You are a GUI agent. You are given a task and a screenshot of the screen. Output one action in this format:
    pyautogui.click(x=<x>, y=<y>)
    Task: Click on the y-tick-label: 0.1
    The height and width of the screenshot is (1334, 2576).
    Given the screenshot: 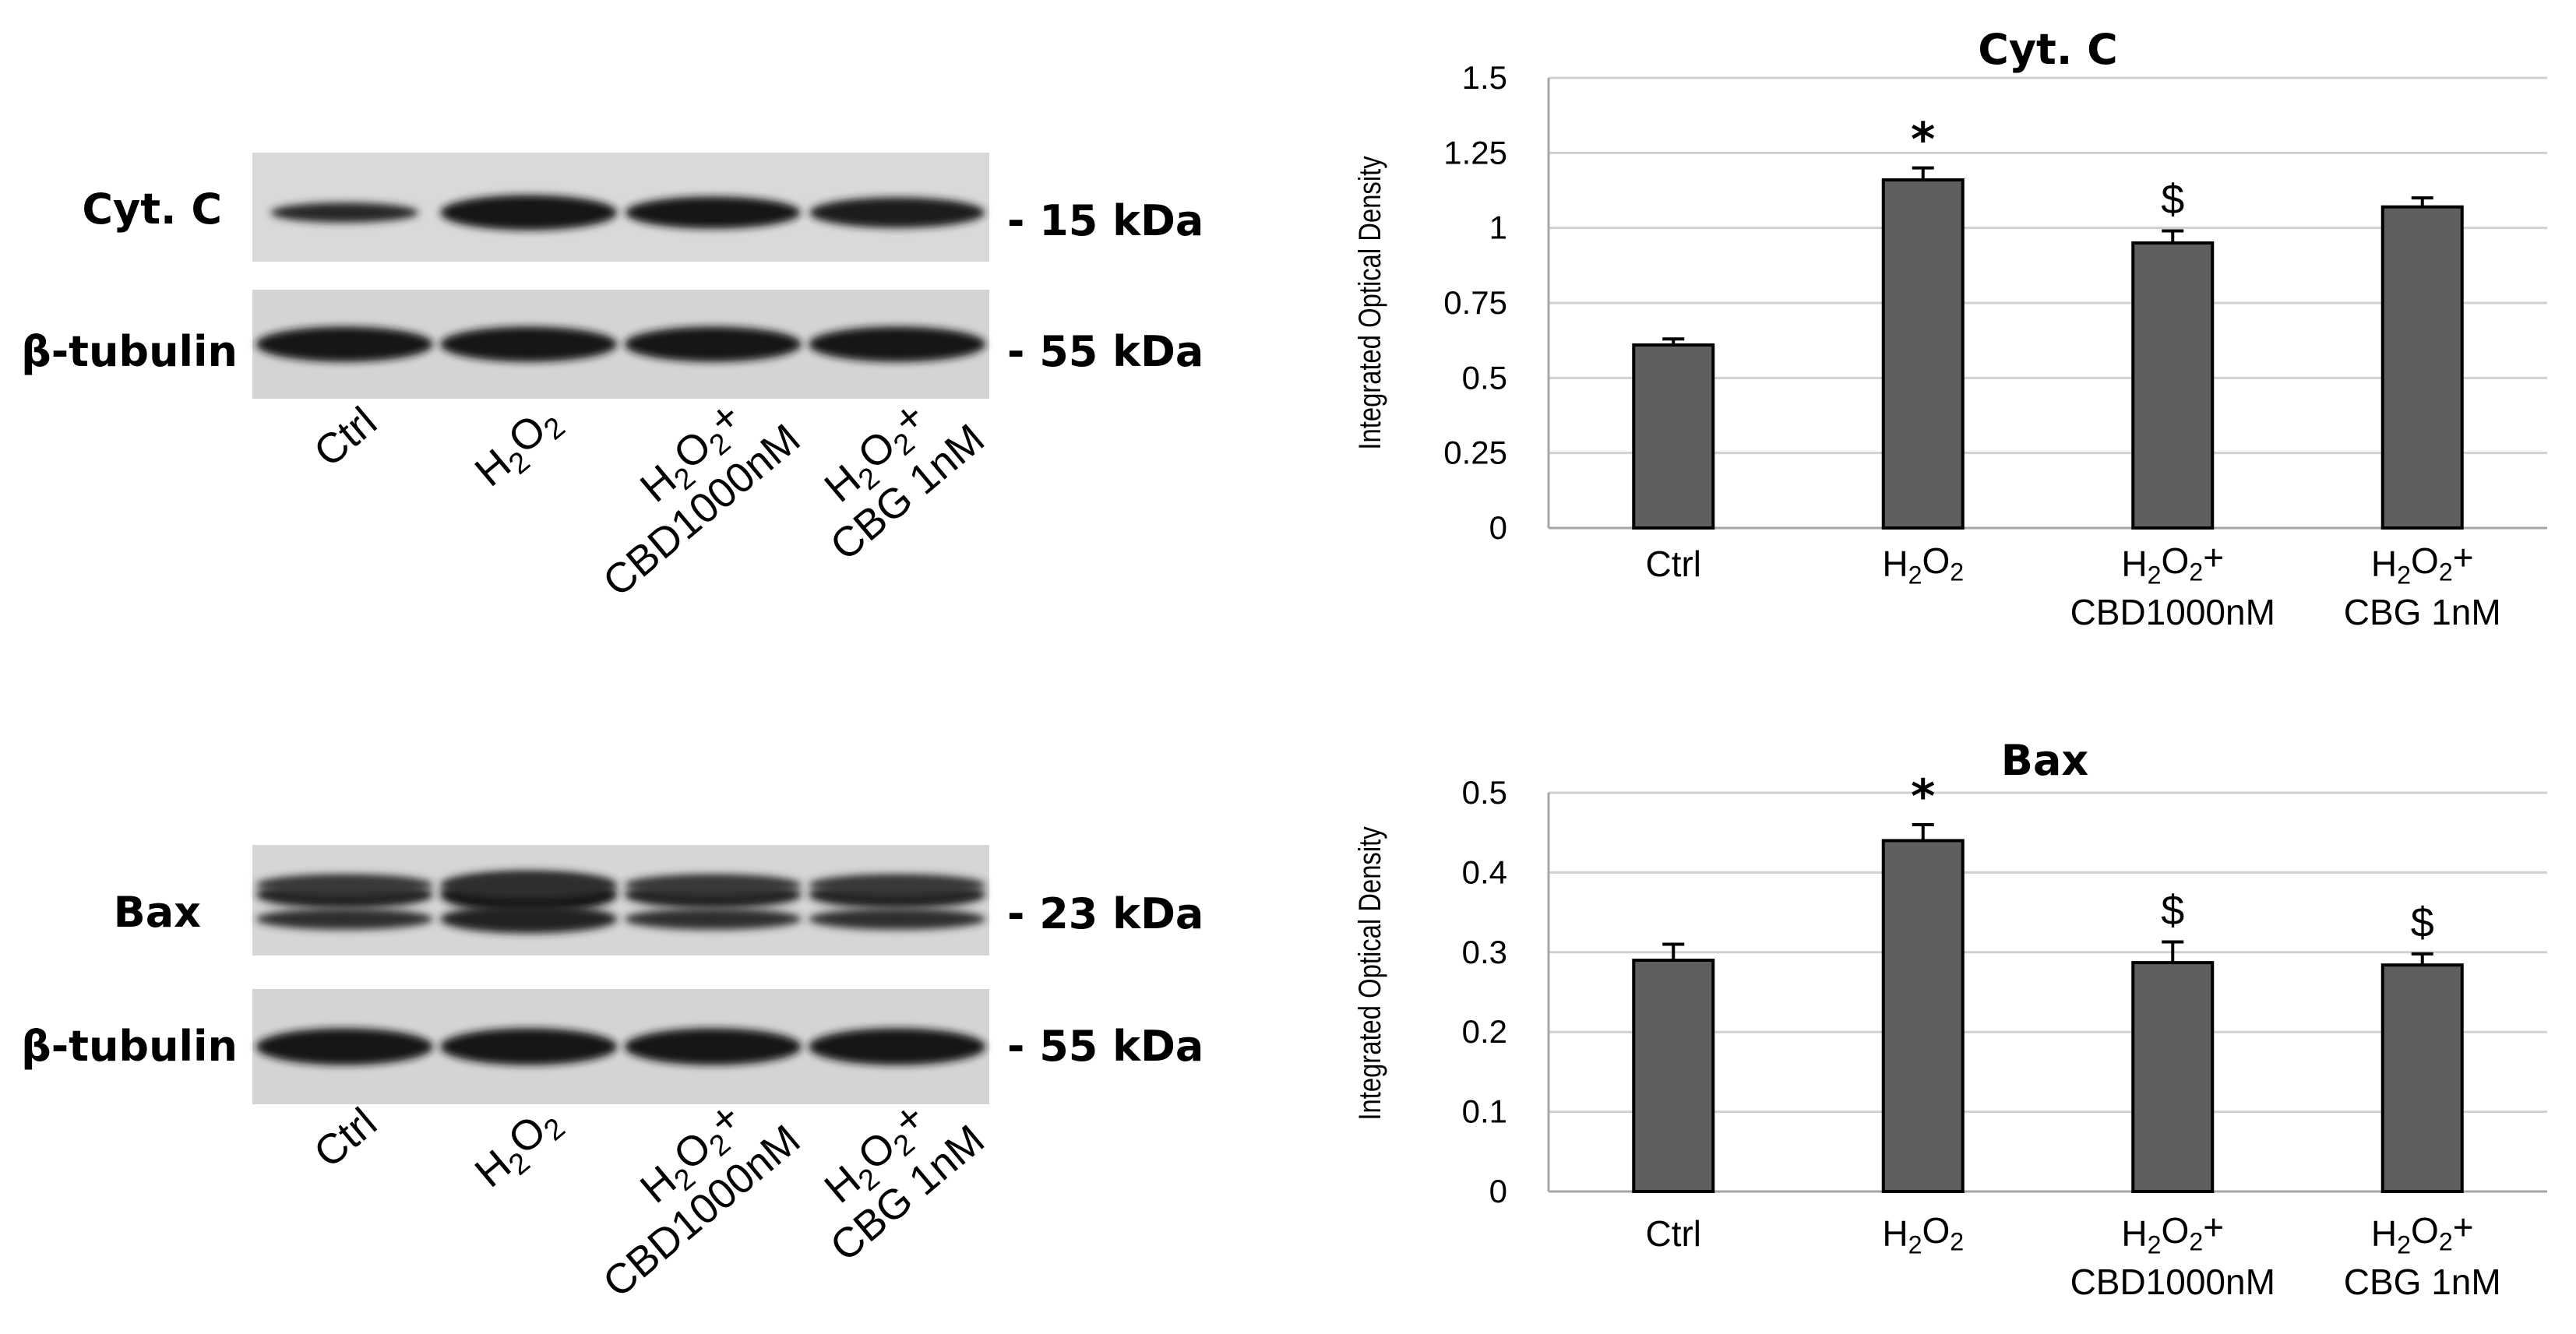 What is the action you would take?
    pyautogui.click(x=1484, y=1111)
    